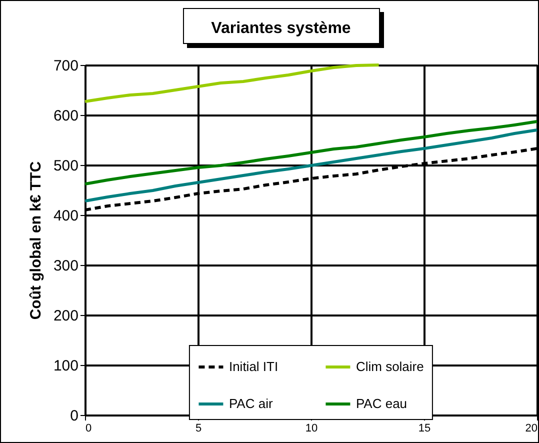 This screenshot has height=443, width=539. What do you see at coordinates (65, 166) in the screenshot?
I see `y-tick-label: 500` at bounding box center [65, 166].